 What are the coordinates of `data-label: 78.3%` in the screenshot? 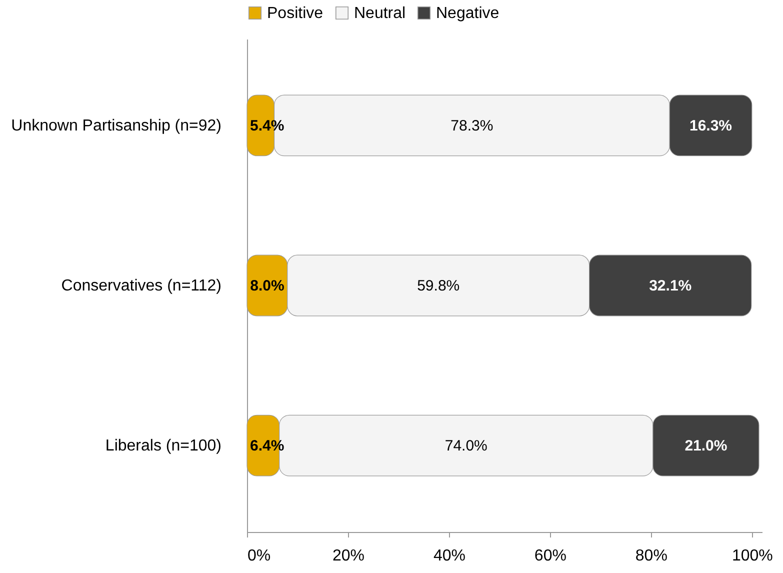 It's located at (472, 125).